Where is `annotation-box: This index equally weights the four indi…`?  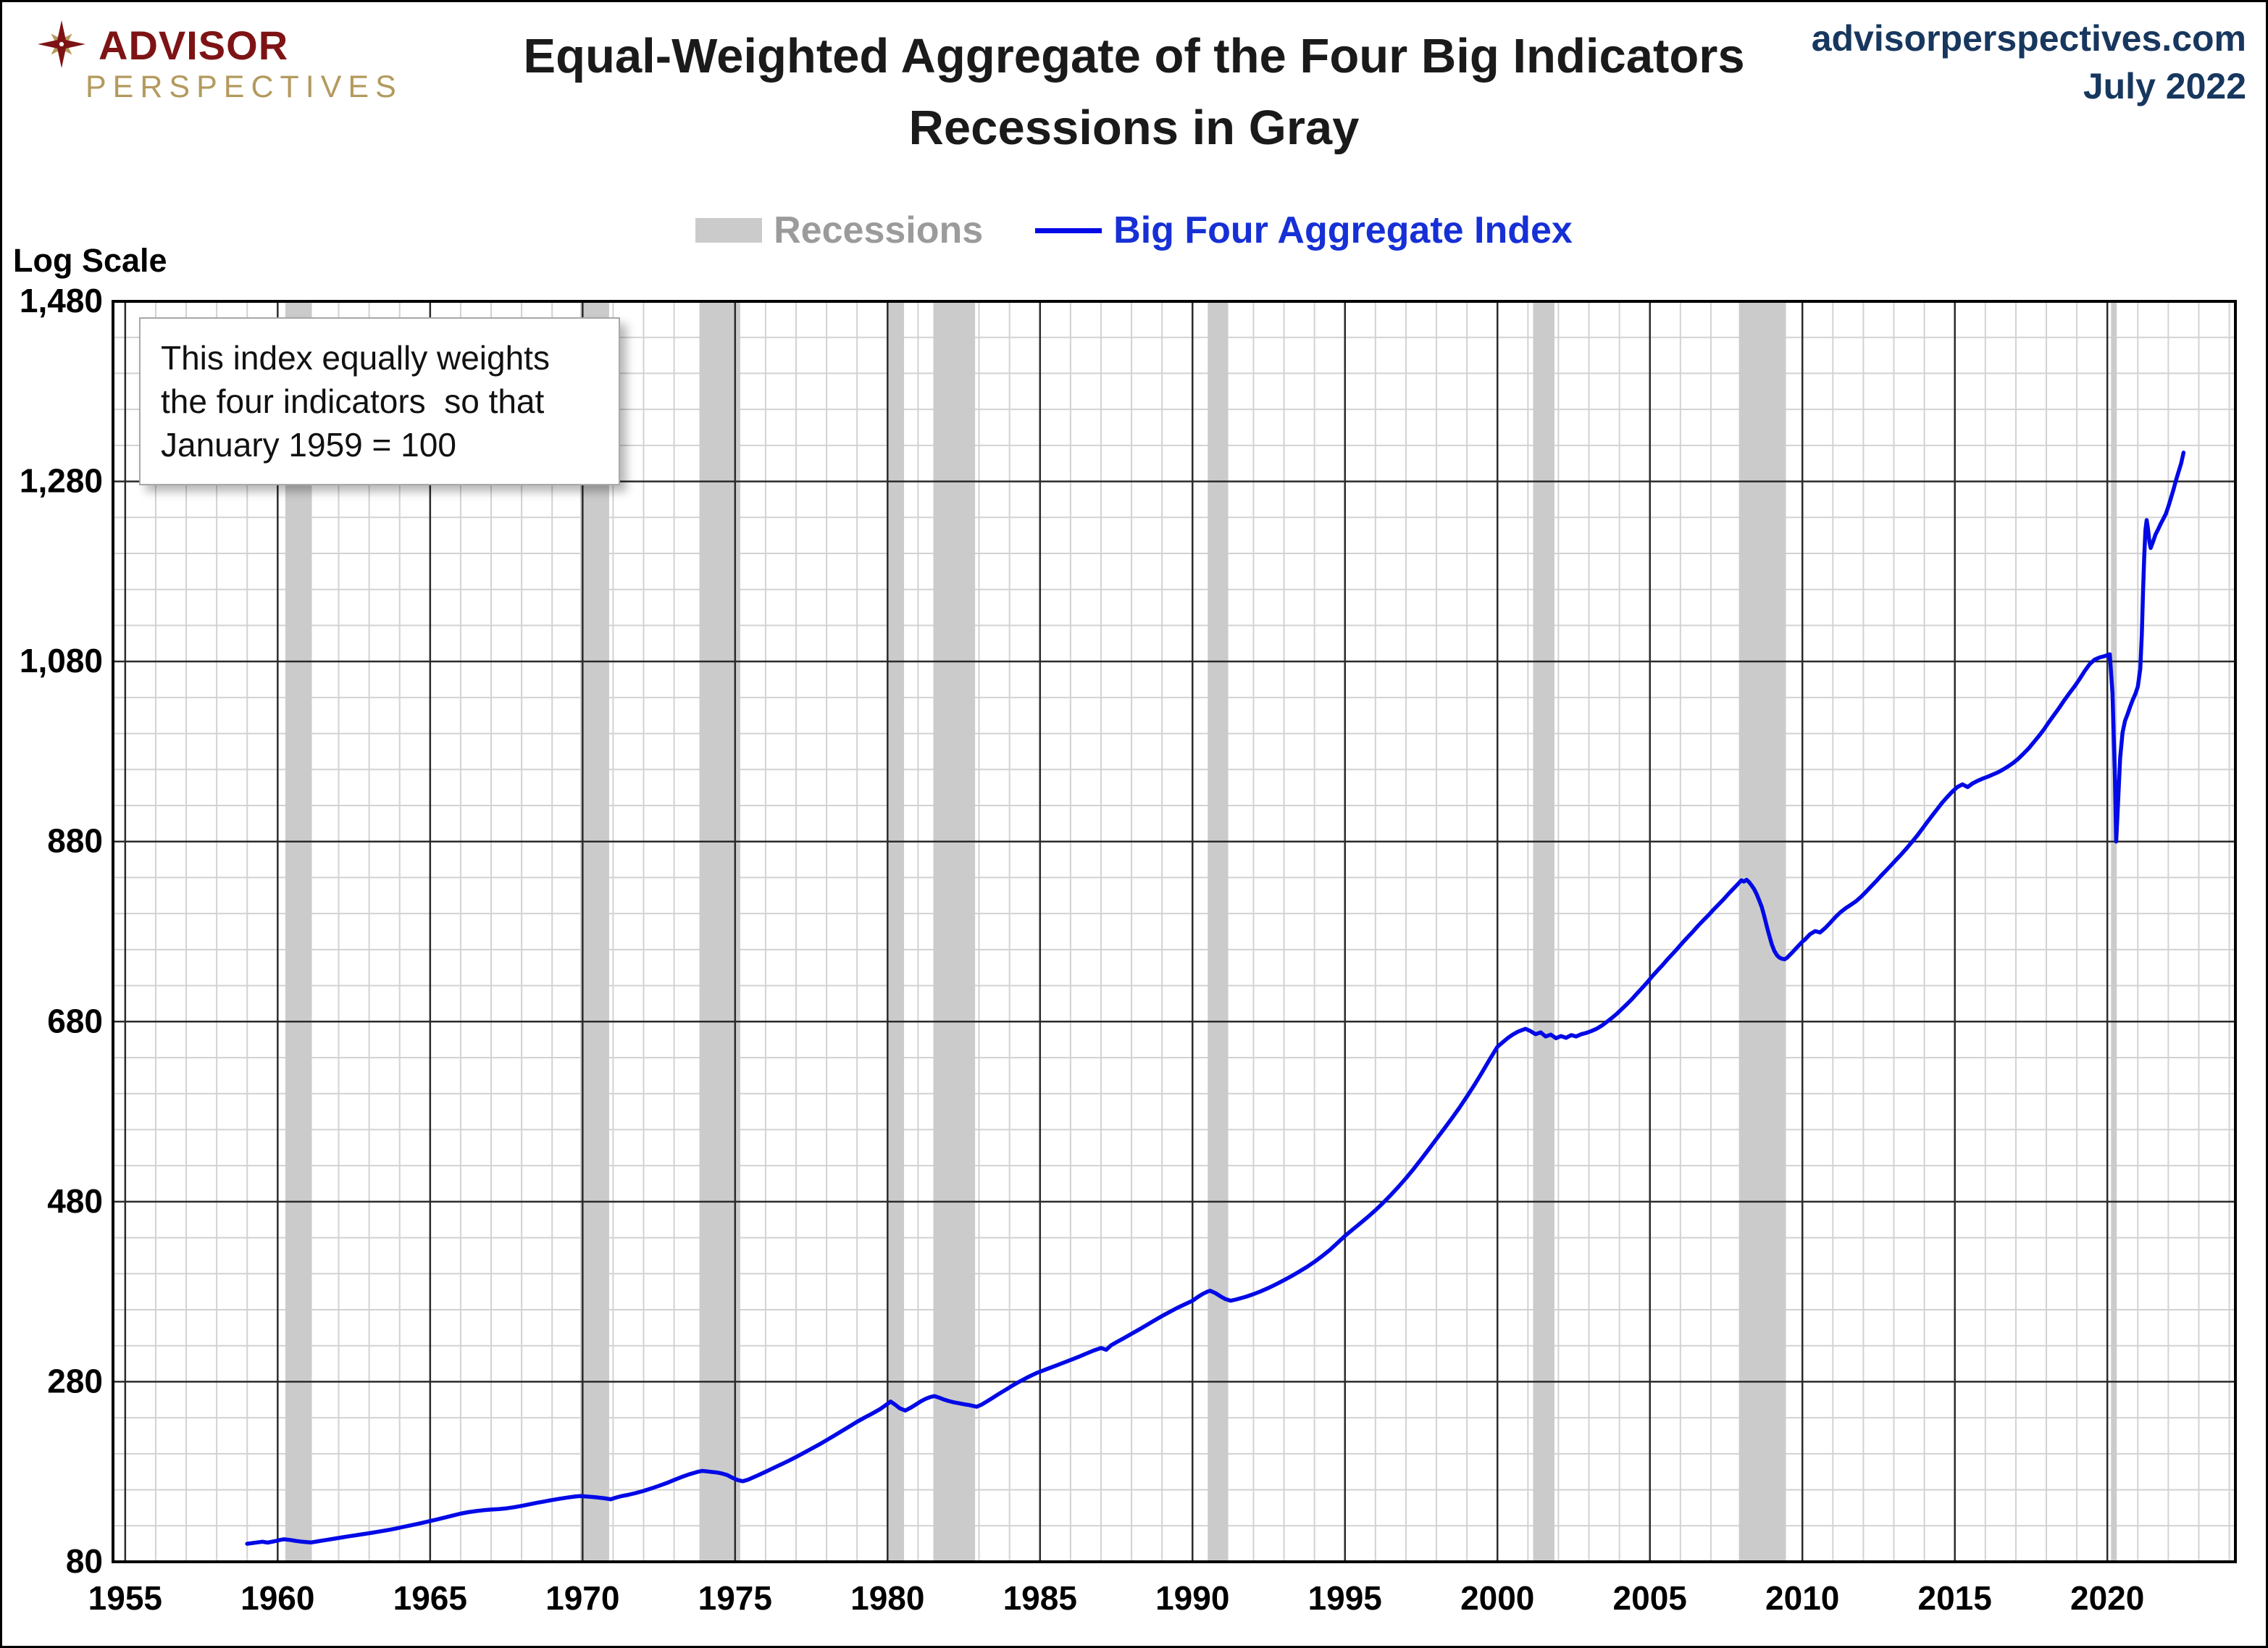 annotation-box: This index equally weights the four indi… is located at coordinates (380, 401).